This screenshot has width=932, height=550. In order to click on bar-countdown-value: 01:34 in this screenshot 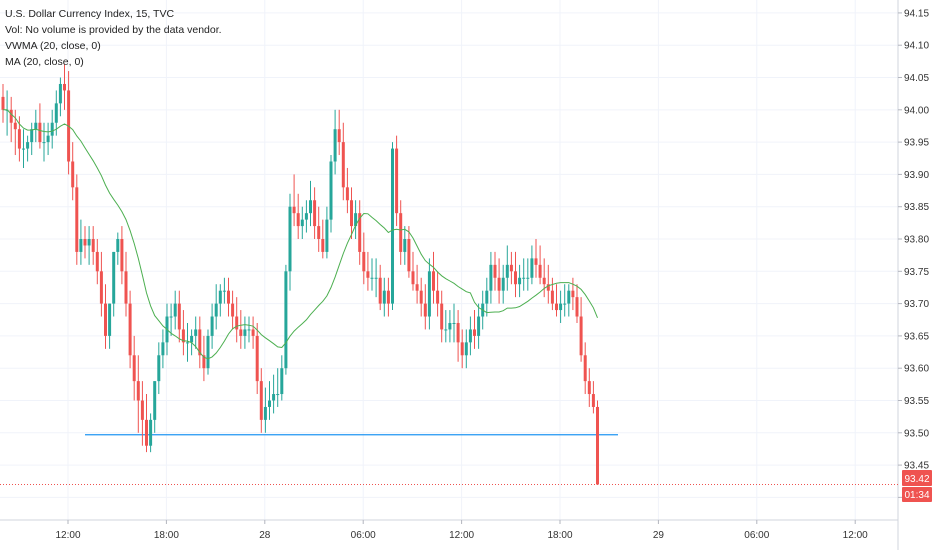, I will do `click(916, 495)`.